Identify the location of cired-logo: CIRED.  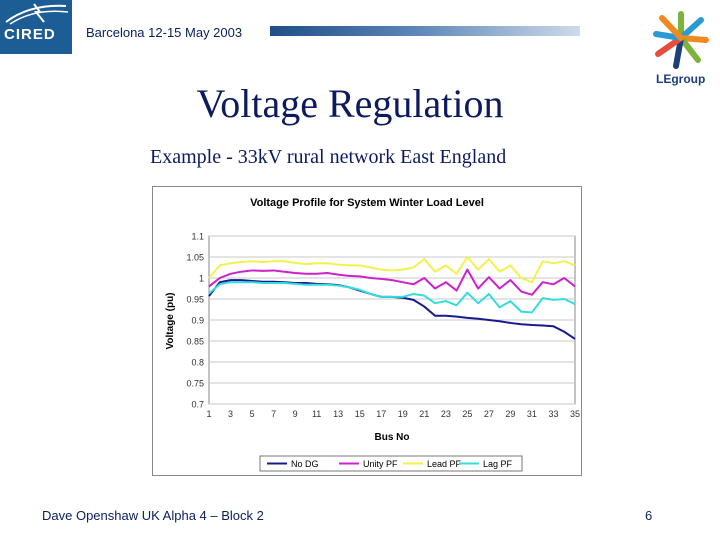
(36, 27).